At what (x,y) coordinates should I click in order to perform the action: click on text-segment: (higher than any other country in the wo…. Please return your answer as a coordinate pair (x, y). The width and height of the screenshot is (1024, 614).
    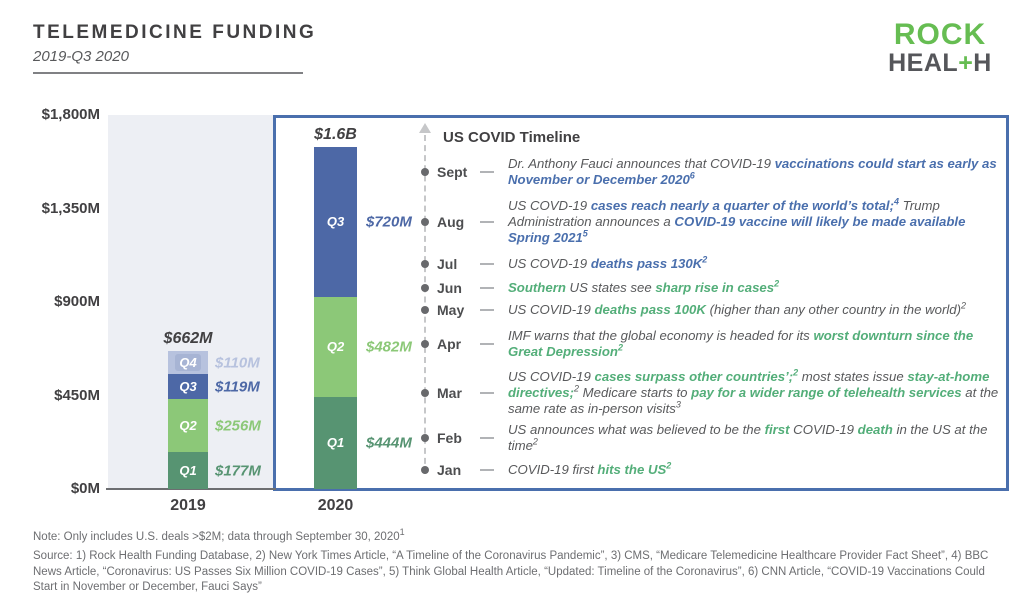
    Looking at the image, I should click on (833, 309).